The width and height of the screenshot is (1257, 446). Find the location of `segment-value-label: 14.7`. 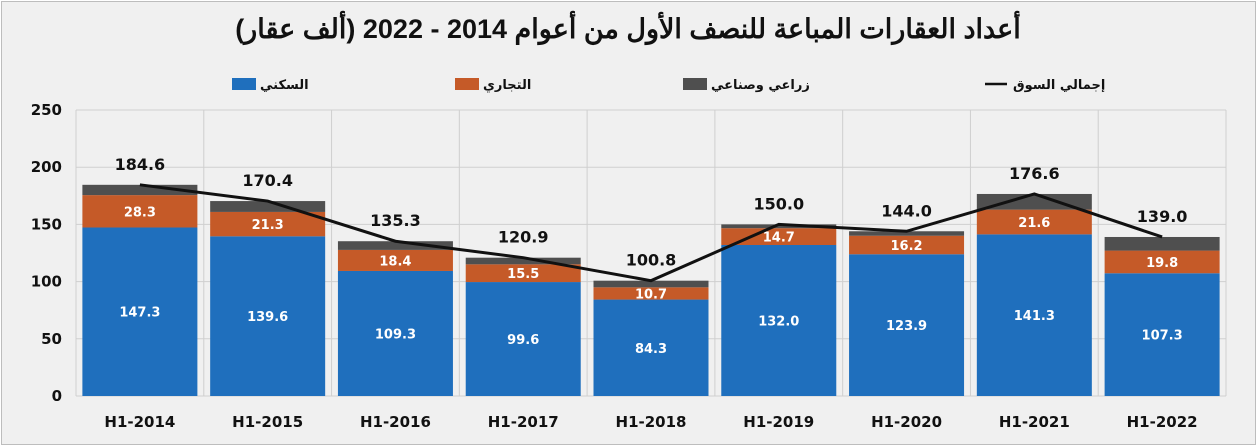

segment-value-label: 14.7 is located at coordinates (779, 238).